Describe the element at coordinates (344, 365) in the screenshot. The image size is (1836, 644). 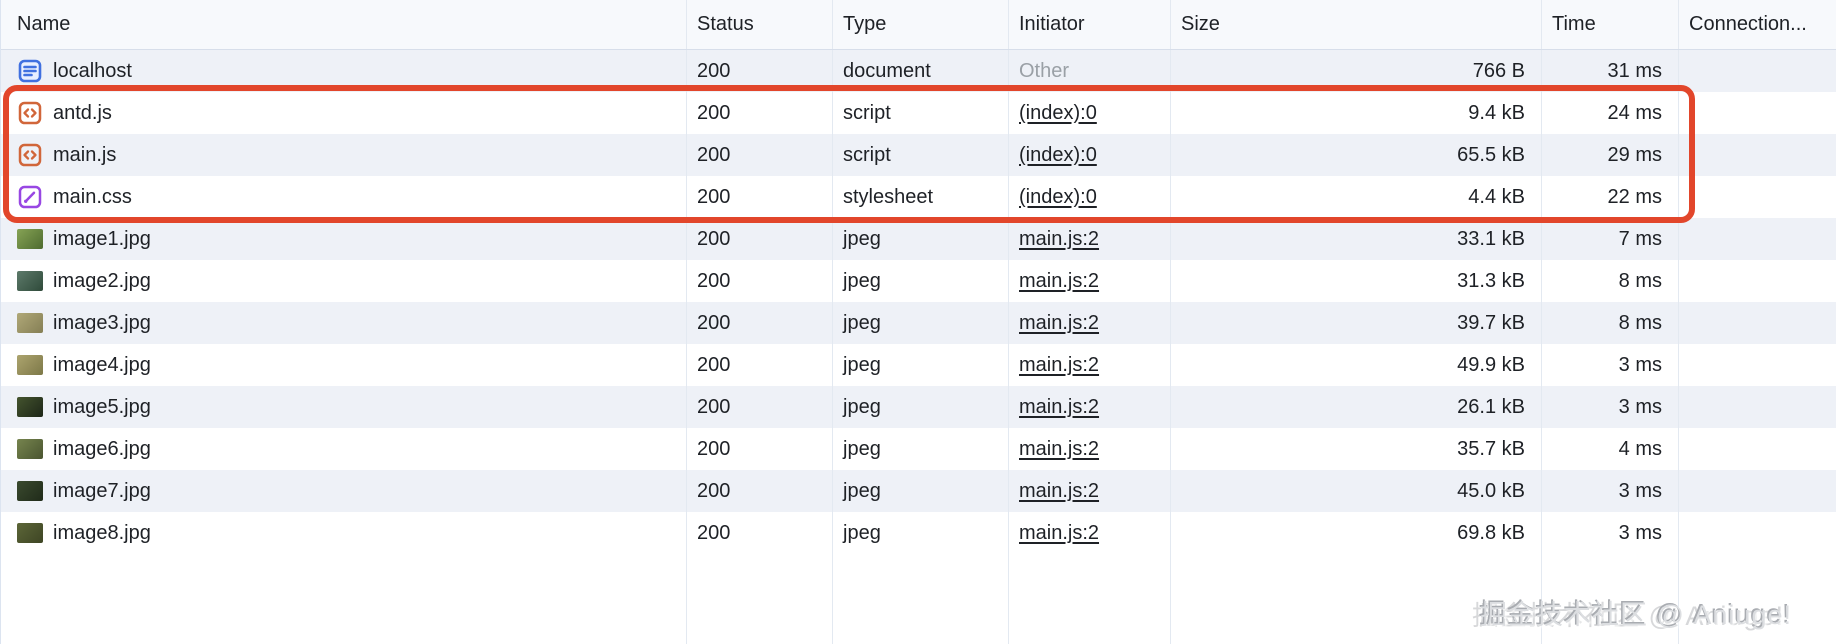
I see `cell-name: image4.jpg` at that location.